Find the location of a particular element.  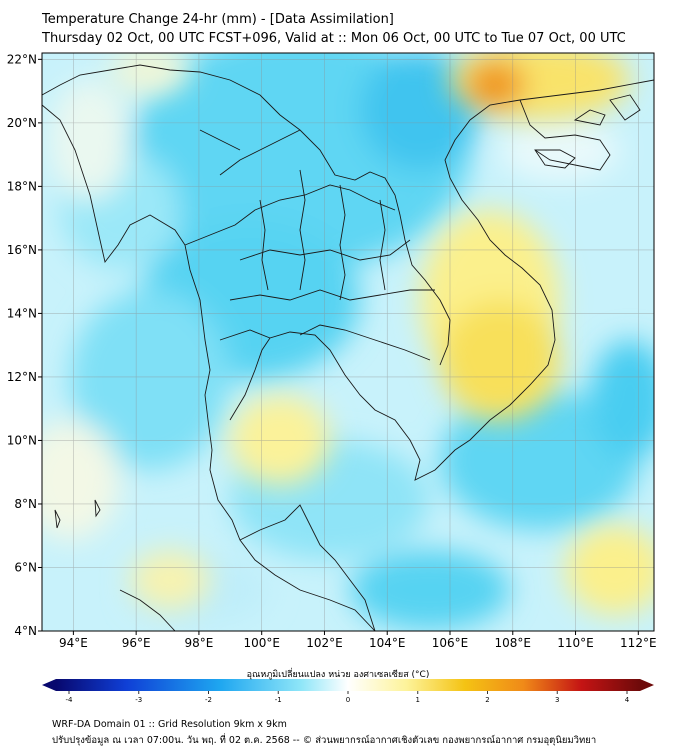

colorbar-tick-label: -2 is located at coordinates (208, 700).